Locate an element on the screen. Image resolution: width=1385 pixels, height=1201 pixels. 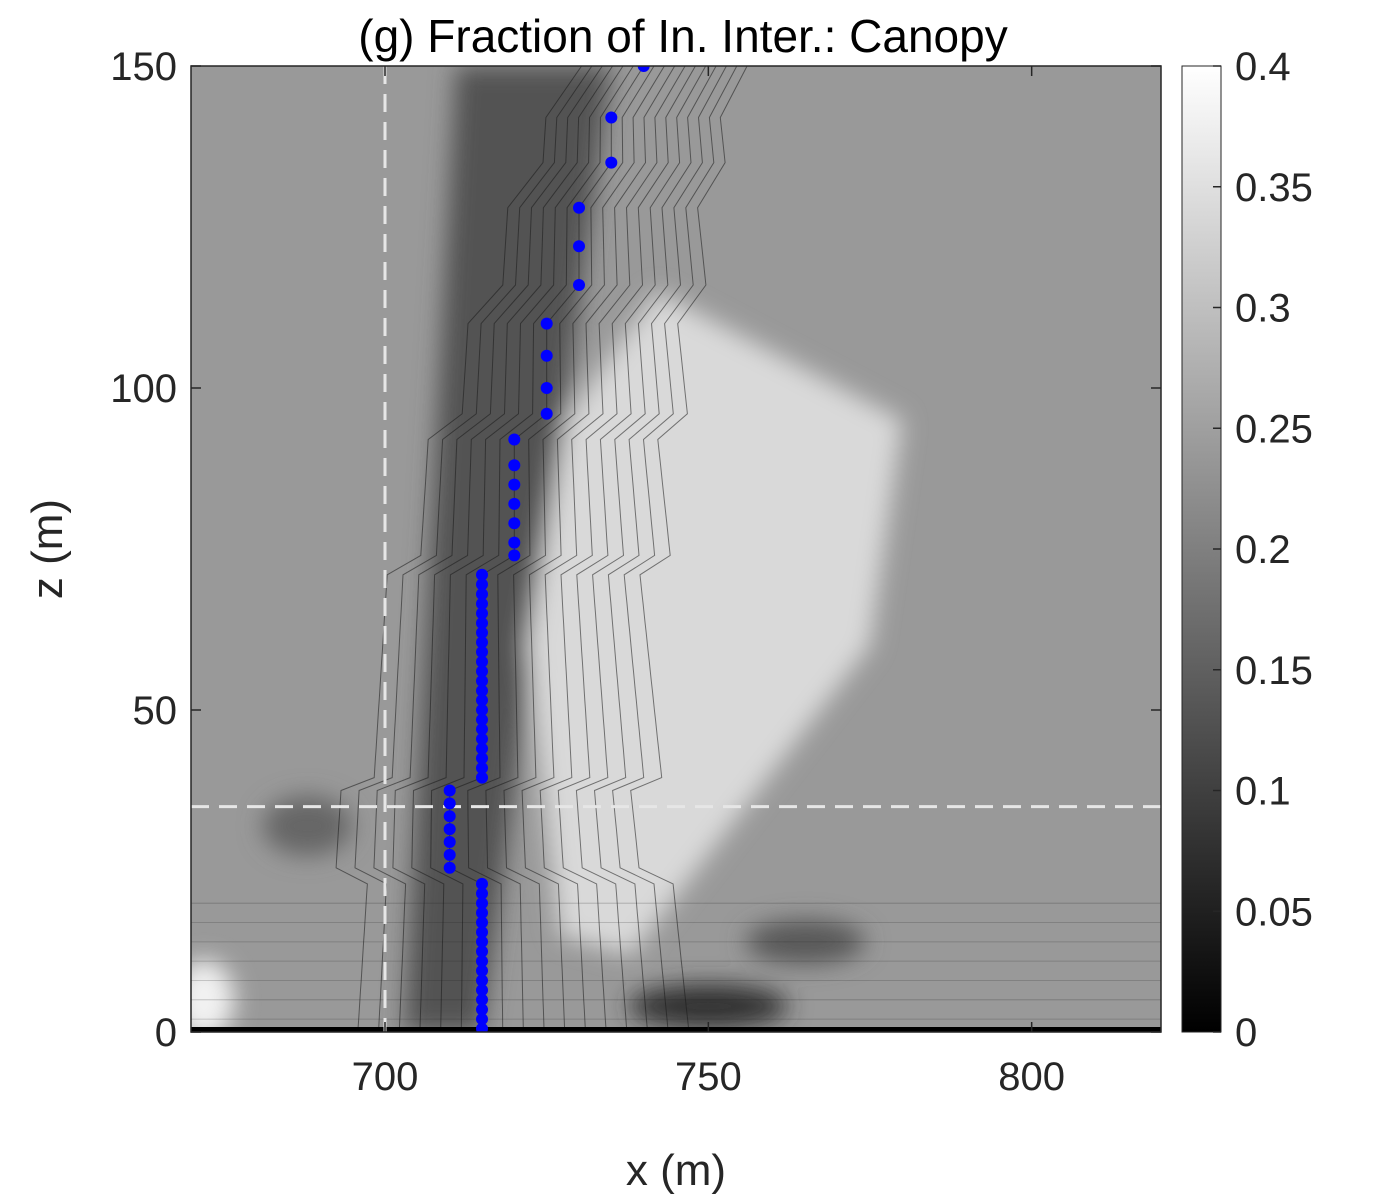
y-tick-label: 150 is located at coordinates (143, 67).